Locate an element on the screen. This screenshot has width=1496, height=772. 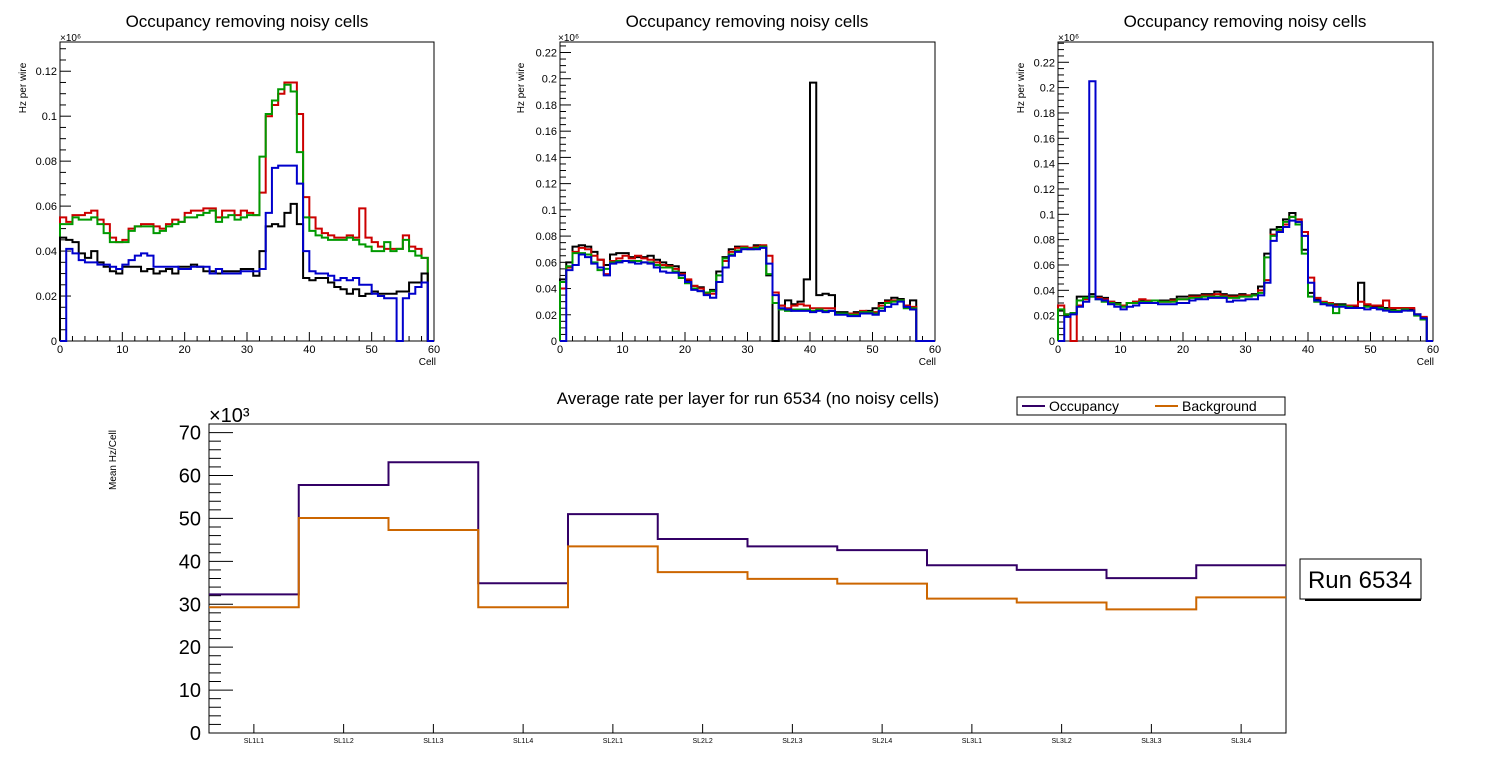
legend: Occupancy Background is located at coordinates (1151, 406).